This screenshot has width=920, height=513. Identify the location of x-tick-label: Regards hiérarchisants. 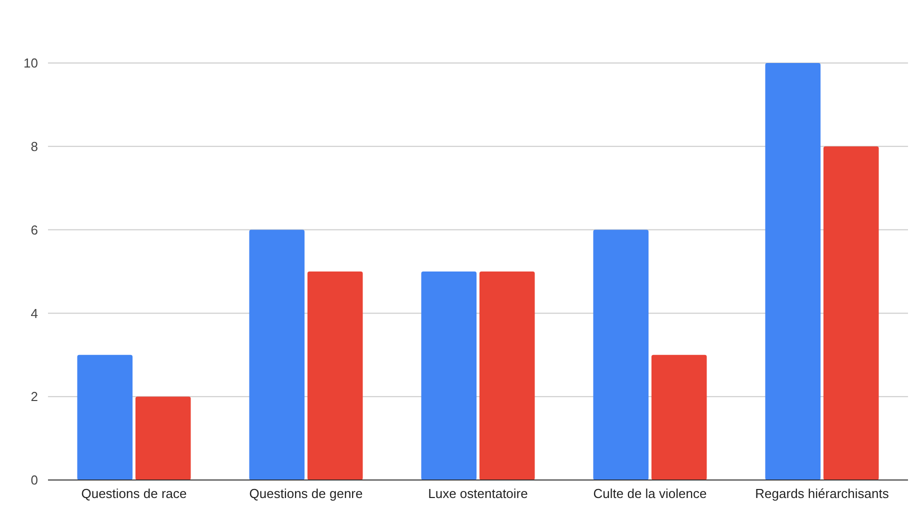
(822, 493).